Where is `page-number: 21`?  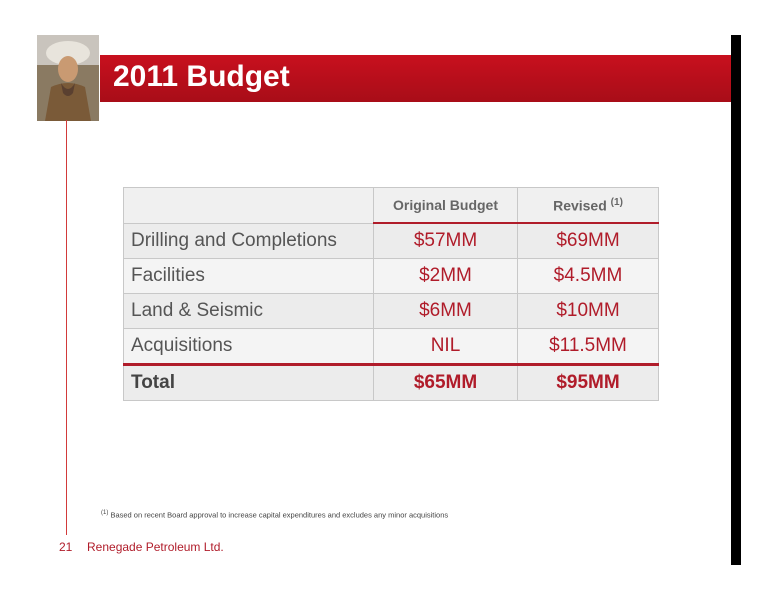
page-number: 21 is located at coordinates (66, 547).